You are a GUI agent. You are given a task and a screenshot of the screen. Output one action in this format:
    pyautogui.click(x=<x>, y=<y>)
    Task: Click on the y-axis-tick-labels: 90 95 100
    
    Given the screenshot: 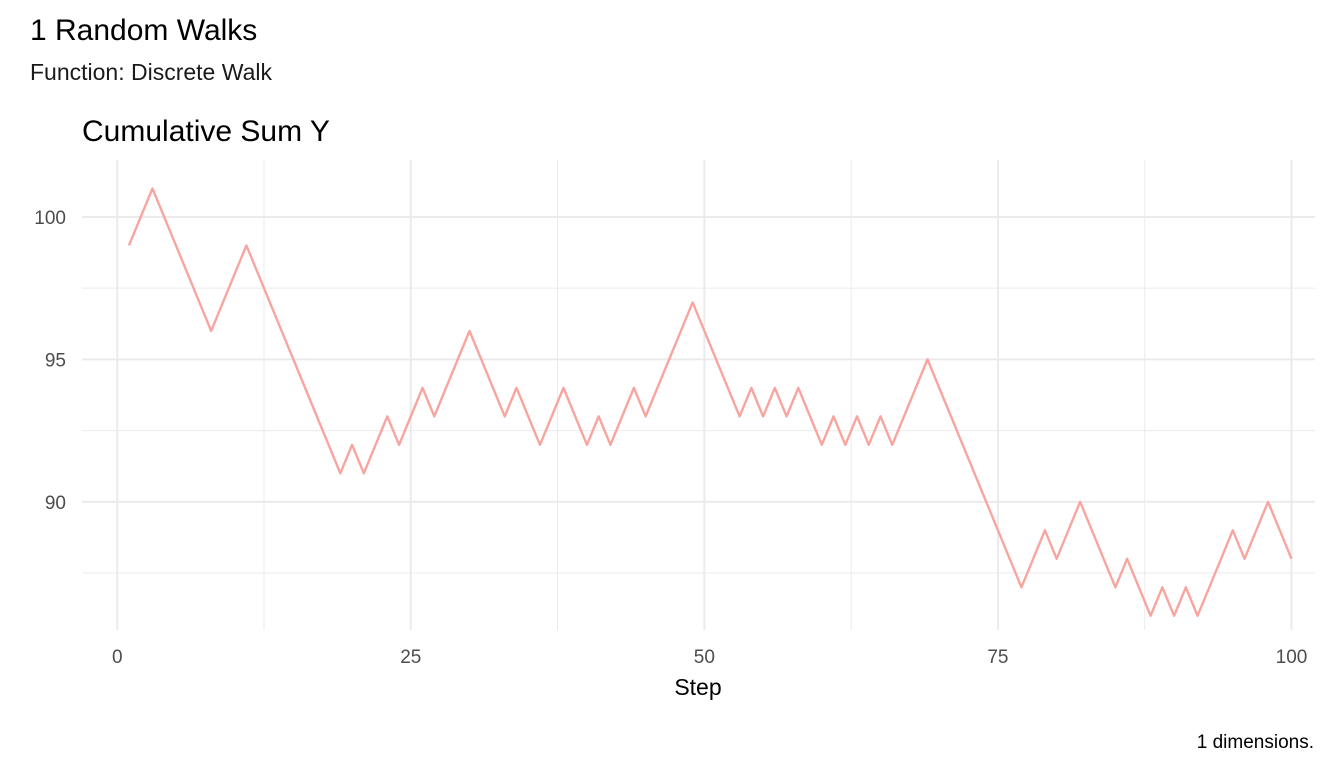 What is the action you would take?
    pyautogui.click(x=50, y=361)
    